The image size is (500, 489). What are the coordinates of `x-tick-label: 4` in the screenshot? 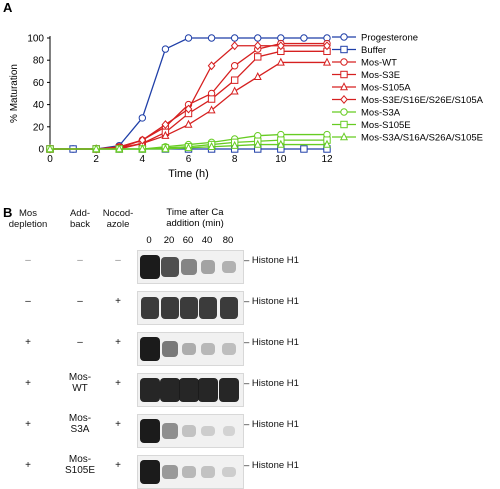 It's located at (143, 159).